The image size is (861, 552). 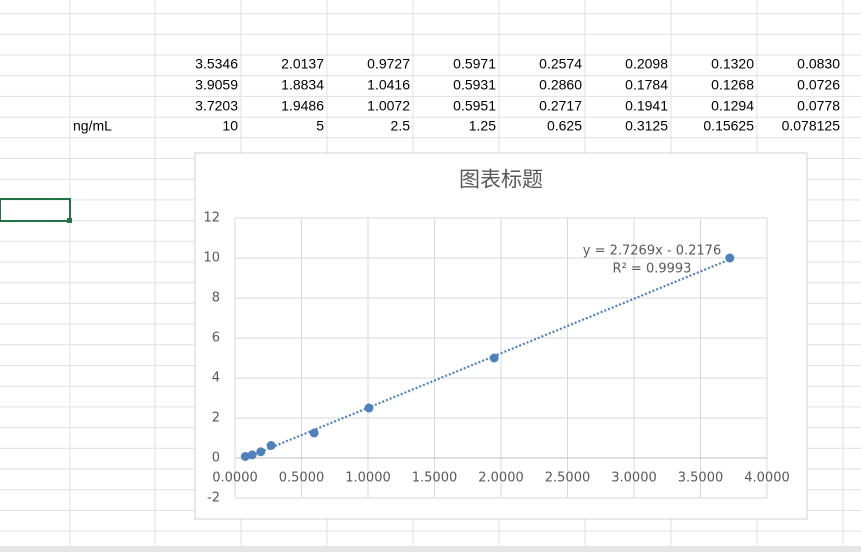 What do you see at coordinates (560, 85) in the screenshot?
I see `cell-text: 0.2860` at bounding box center [560, 85].